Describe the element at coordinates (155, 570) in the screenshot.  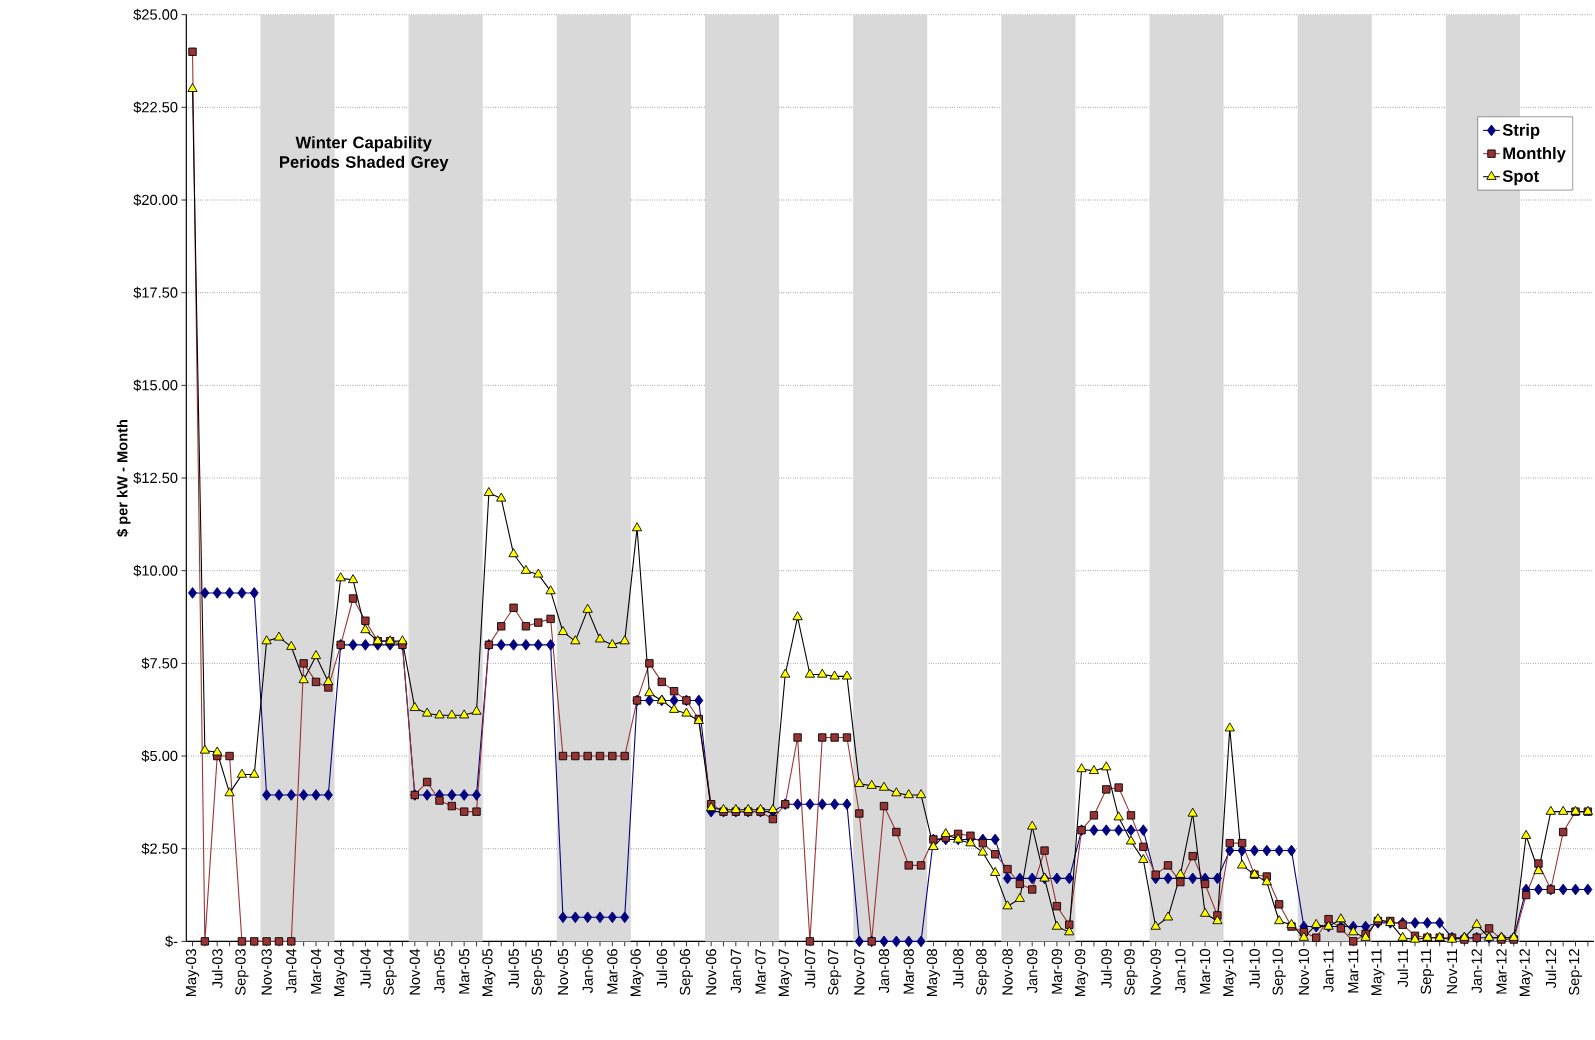
I see `y-tick-label: $10.00` at that location.